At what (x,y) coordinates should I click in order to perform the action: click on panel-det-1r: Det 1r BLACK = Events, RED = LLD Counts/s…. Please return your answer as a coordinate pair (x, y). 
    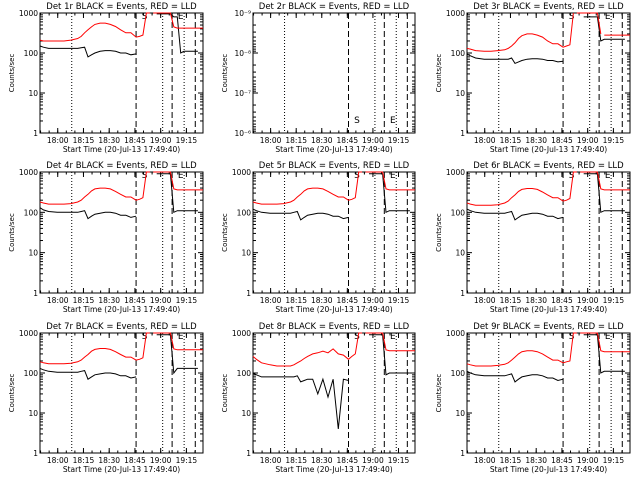
    Looking at the image, I should click on (106, 78).